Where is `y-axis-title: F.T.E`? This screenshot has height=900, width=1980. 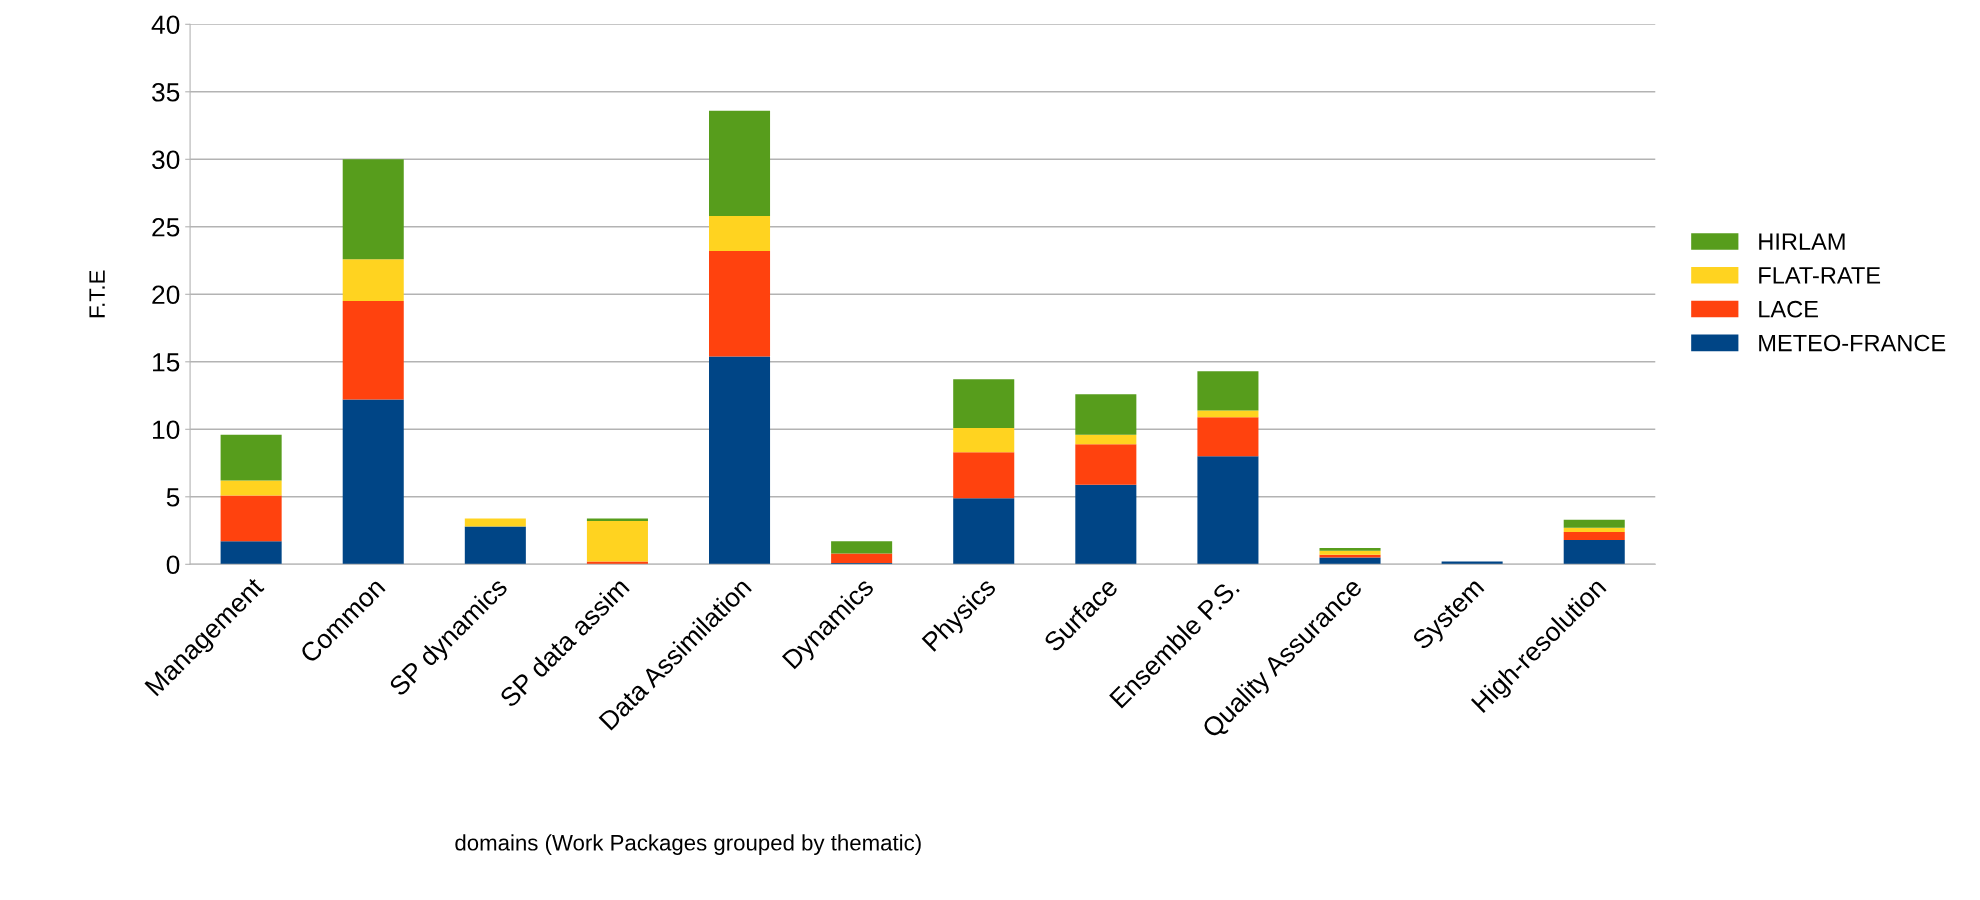 y-axis-title: F.T.E is located at coordinates (97, 294).